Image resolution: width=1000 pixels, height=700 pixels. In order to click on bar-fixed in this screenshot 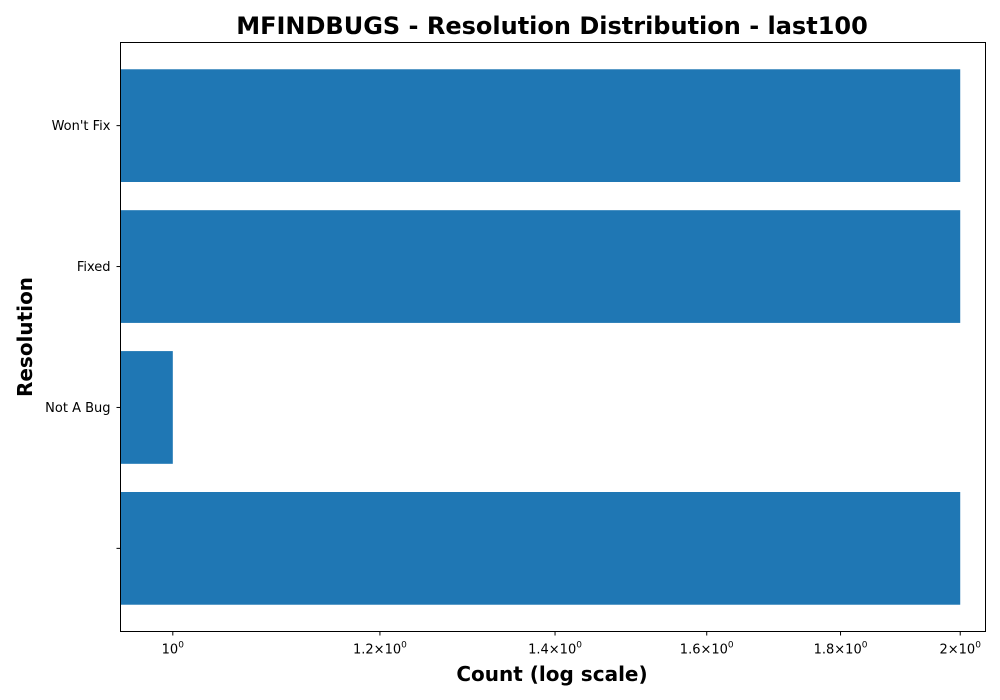, I will do `click(540, 266)`.